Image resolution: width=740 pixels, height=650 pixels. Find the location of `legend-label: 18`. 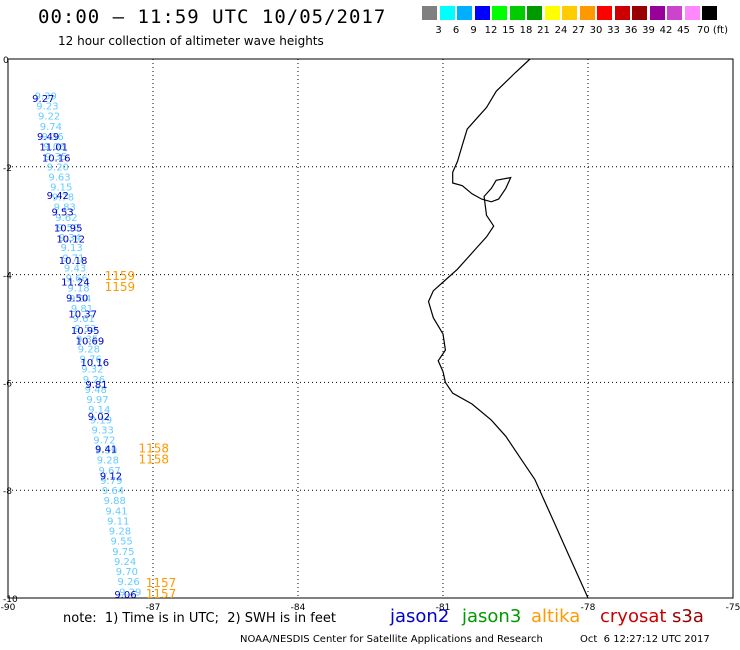

legend-label: 18 is located at coordinates (526, 30).